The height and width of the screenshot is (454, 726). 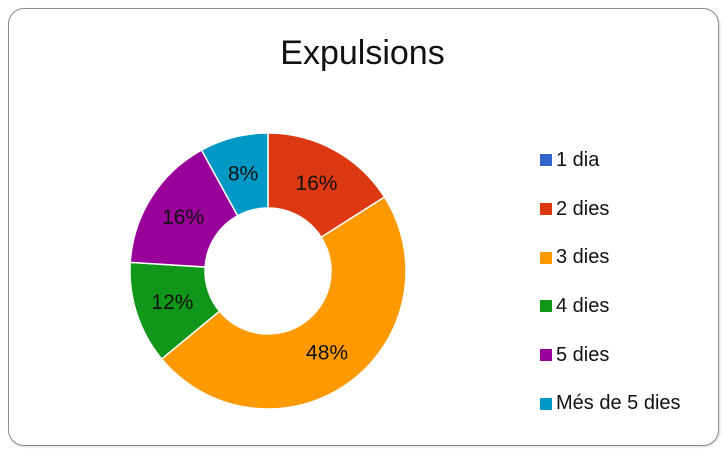 What do you see at coordinates (183, 217) in the screenshot?
I see `data-label-5-dies: 16%` at bounding box center [183, 217].